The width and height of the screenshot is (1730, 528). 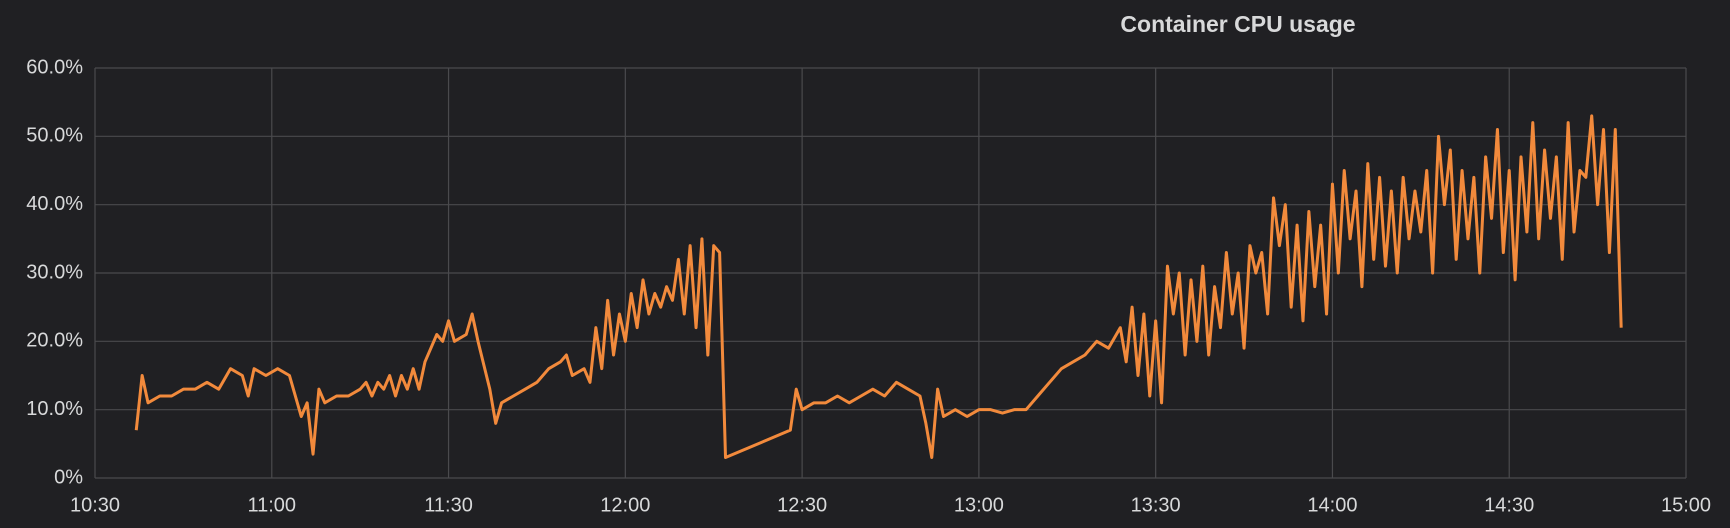 What do you see at coordinates (54, 272) in the screenshot?
I see `y-tick-label: 30.0%` at bounding box center [54, 272].